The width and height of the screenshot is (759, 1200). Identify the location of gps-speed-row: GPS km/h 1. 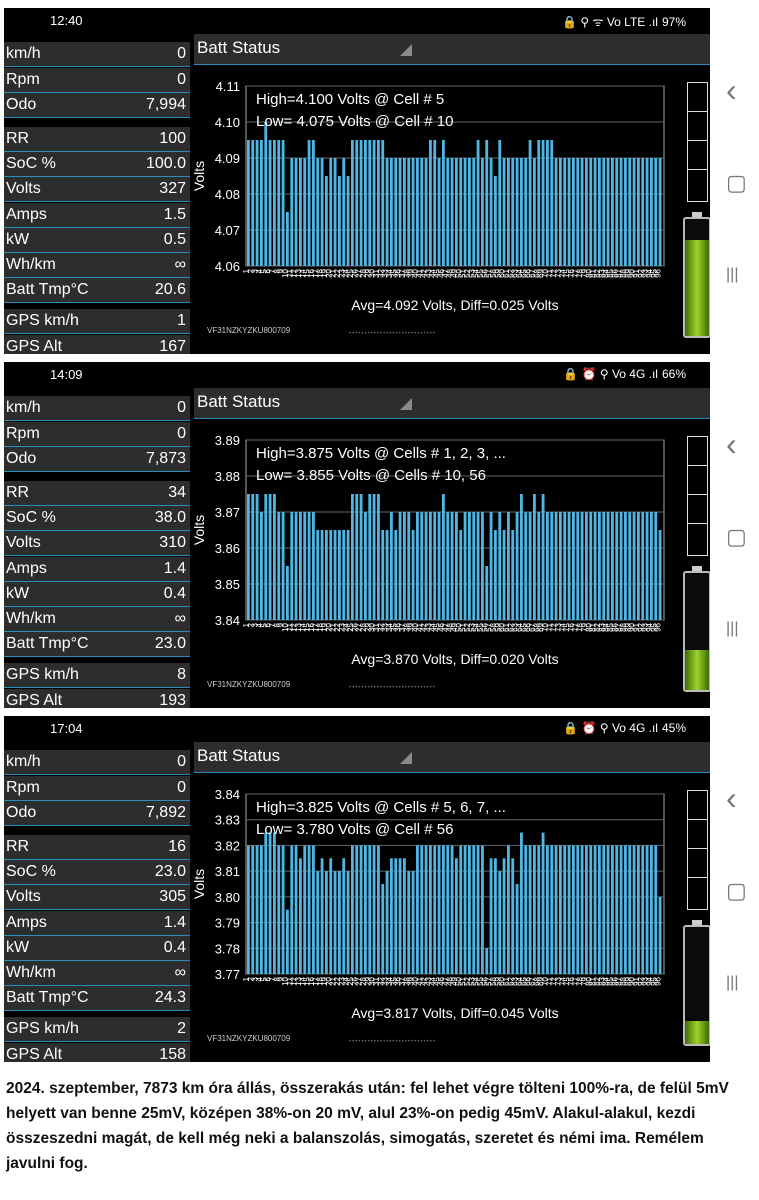
(97, 321).